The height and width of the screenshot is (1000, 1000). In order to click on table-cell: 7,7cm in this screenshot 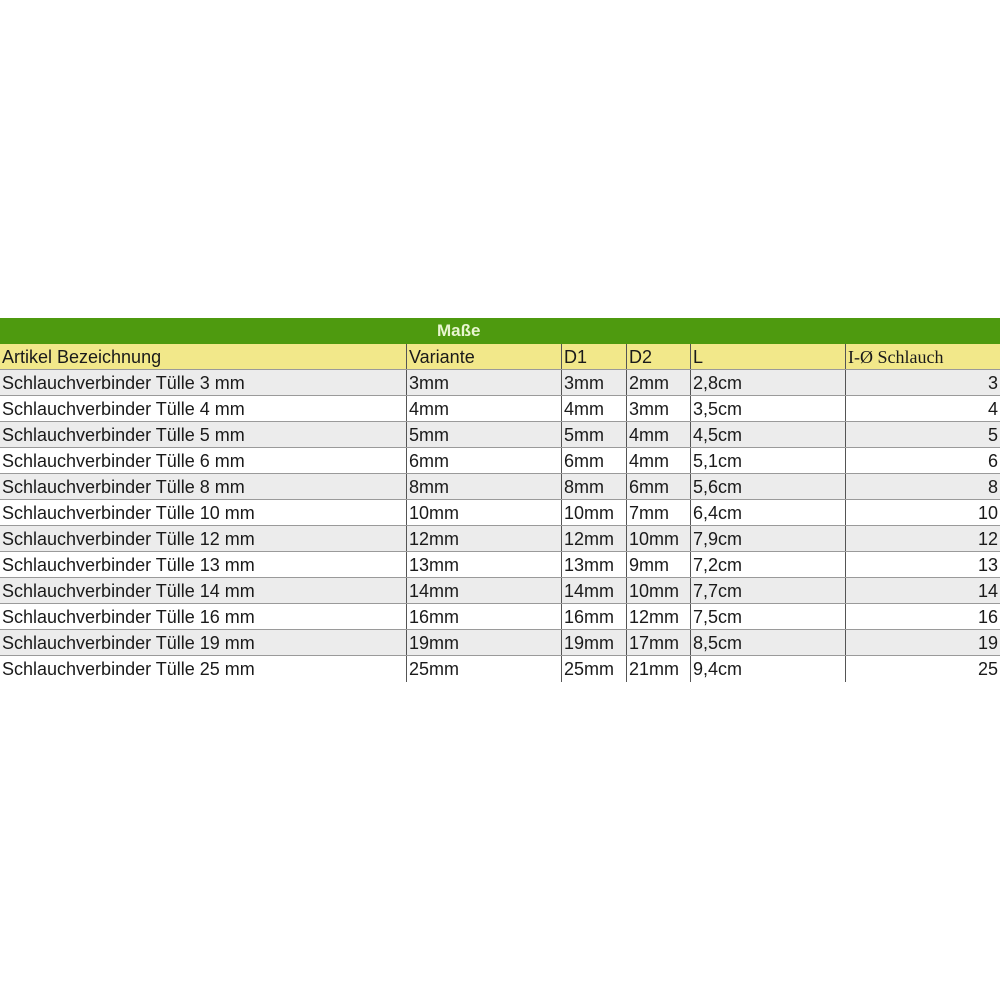, I will do `click(768, 590)`.